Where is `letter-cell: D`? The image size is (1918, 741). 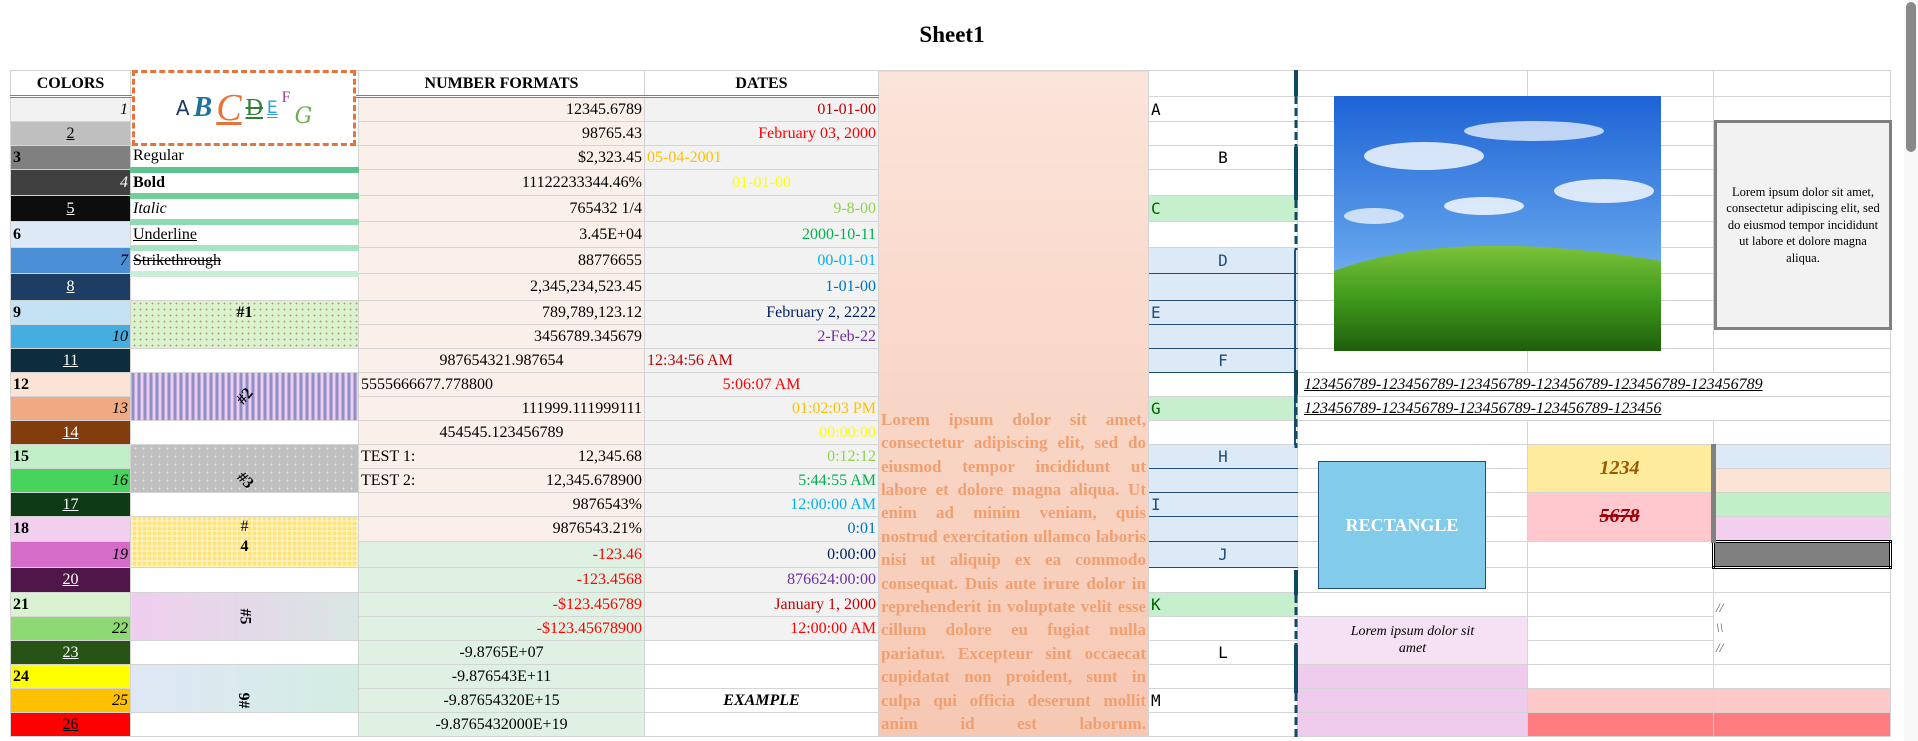 letter-cell: D is located at coordinates (1223, 260).